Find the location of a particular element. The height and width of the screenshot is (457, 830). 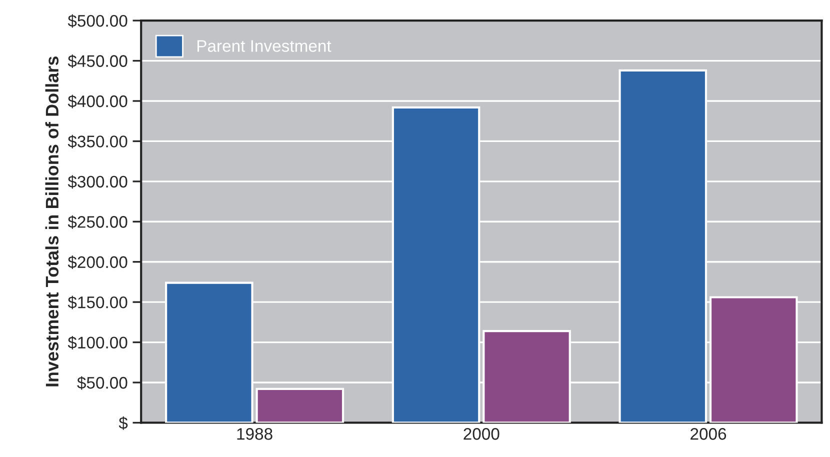

y-tick-label: $300.00 is located at coordinates (98, 182).